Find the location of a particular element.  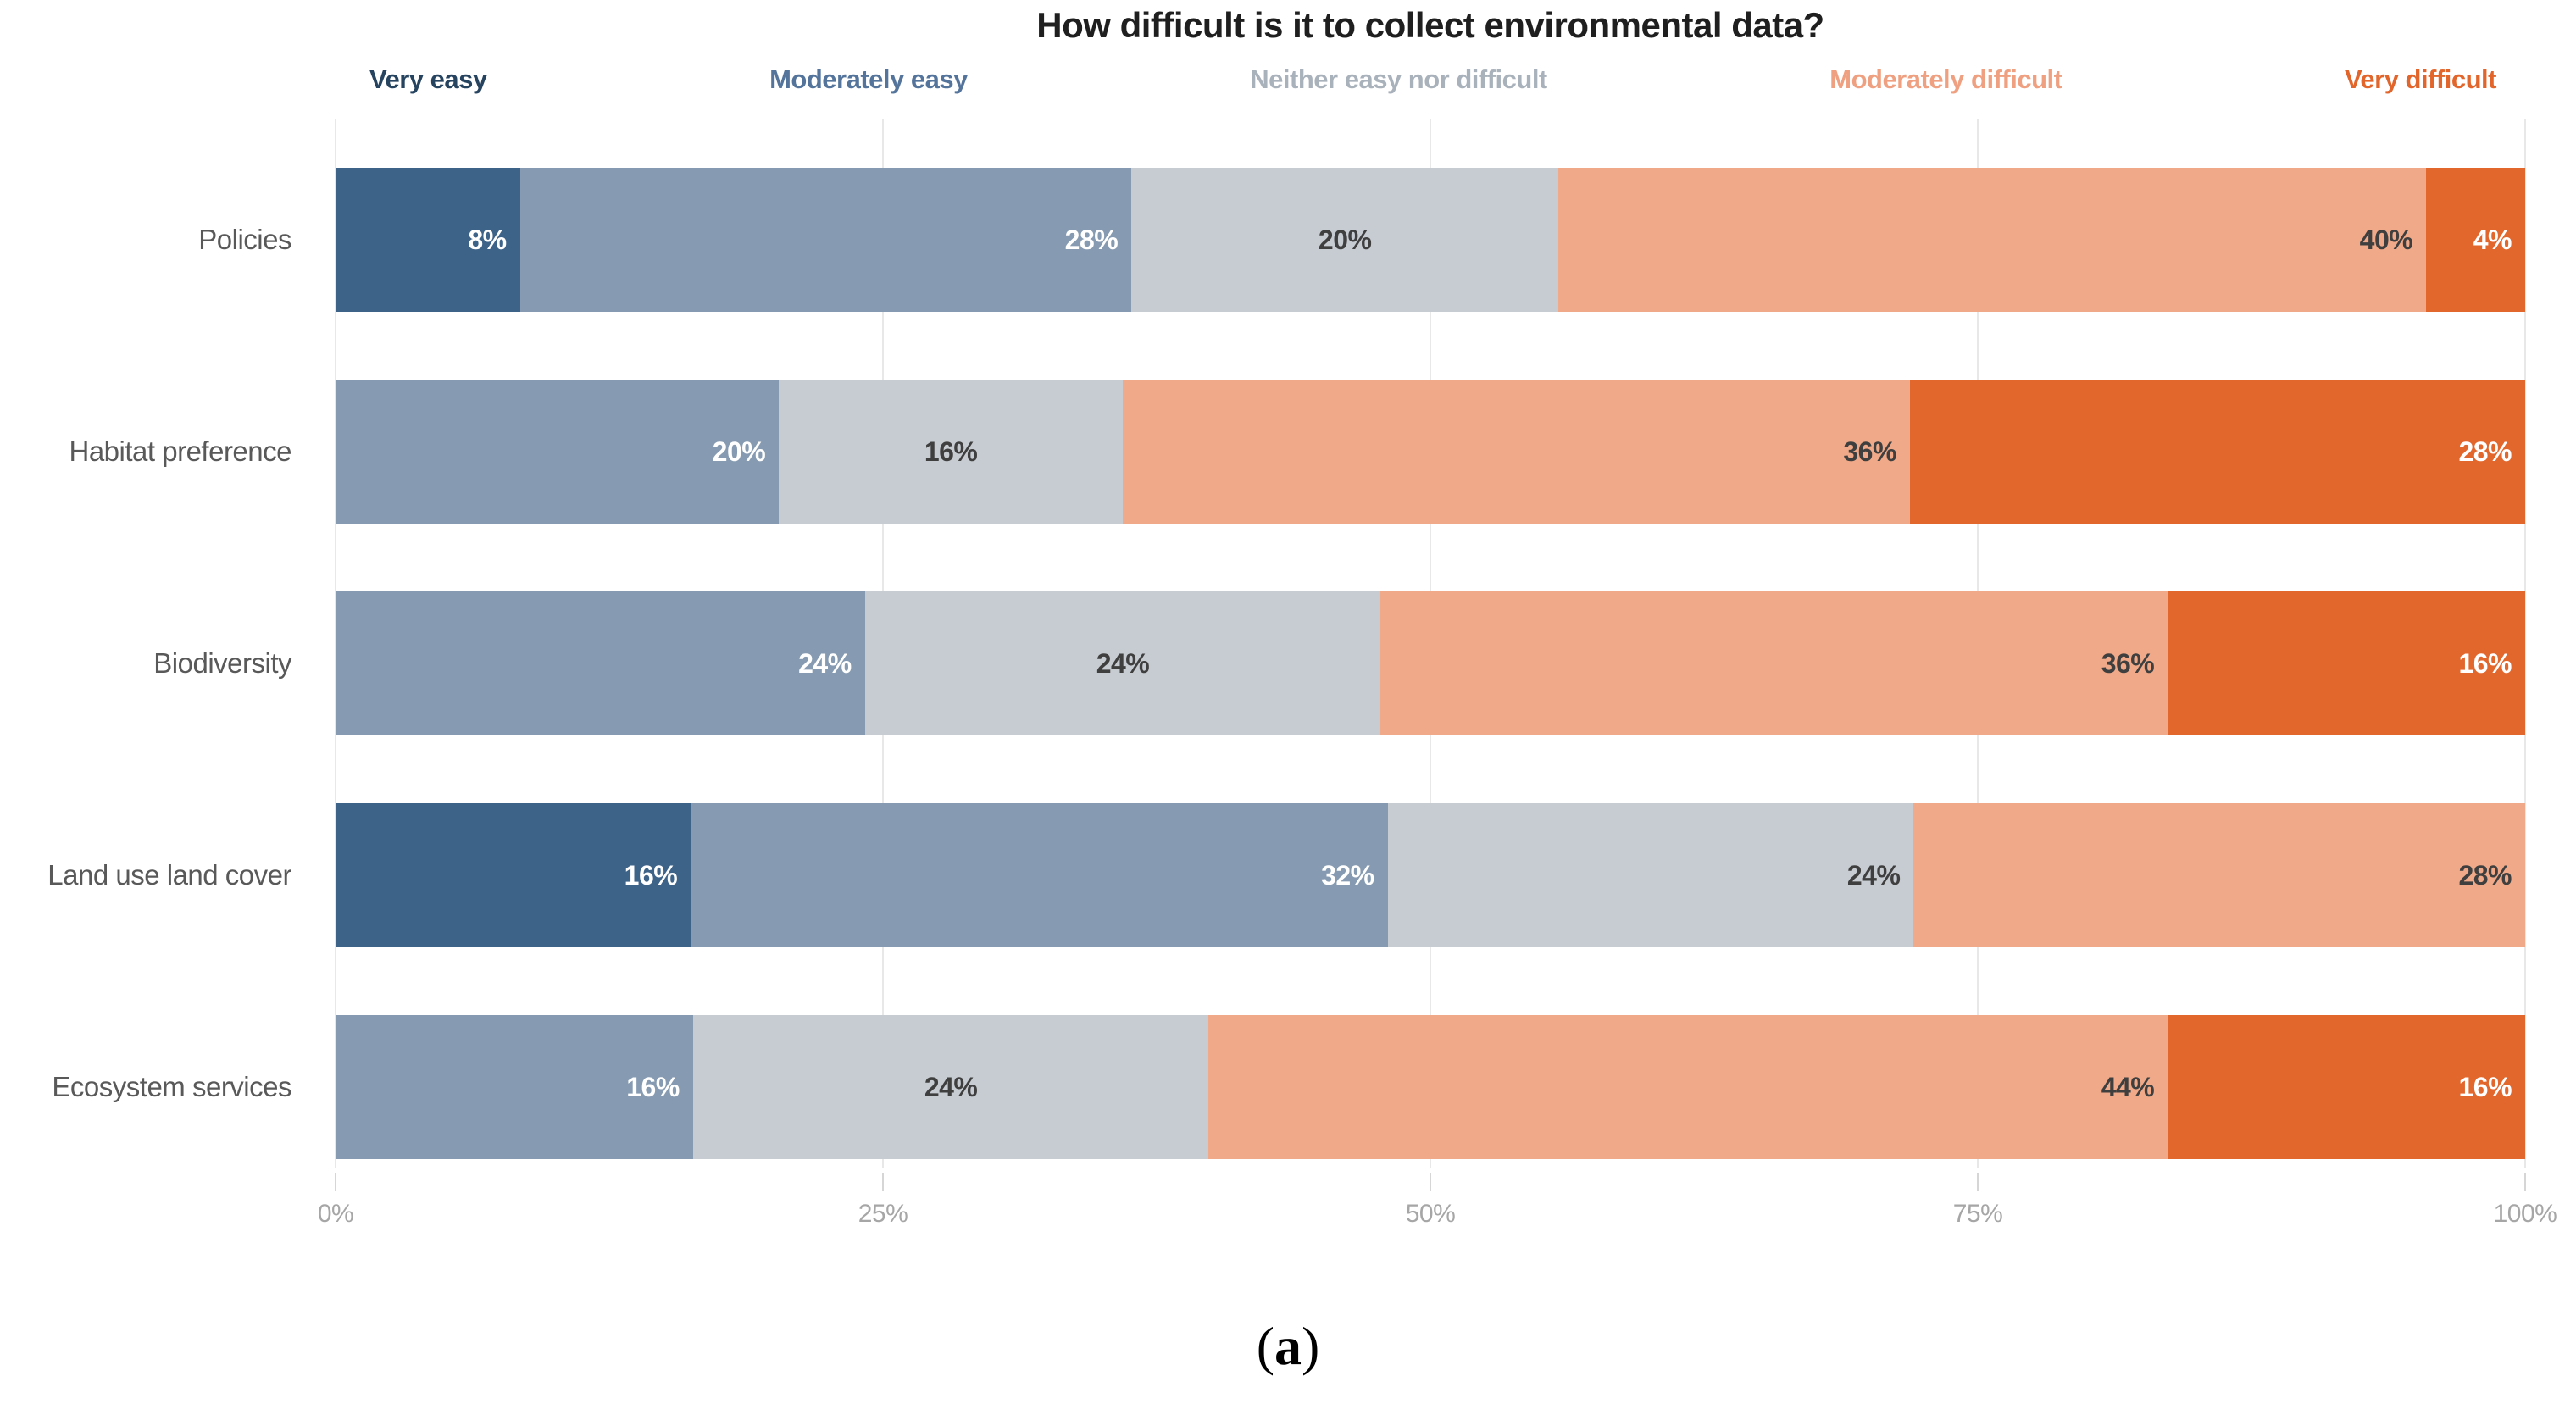

category-label-ecosystem-services: Ecosystem services is located at coordinates (171, 1086).